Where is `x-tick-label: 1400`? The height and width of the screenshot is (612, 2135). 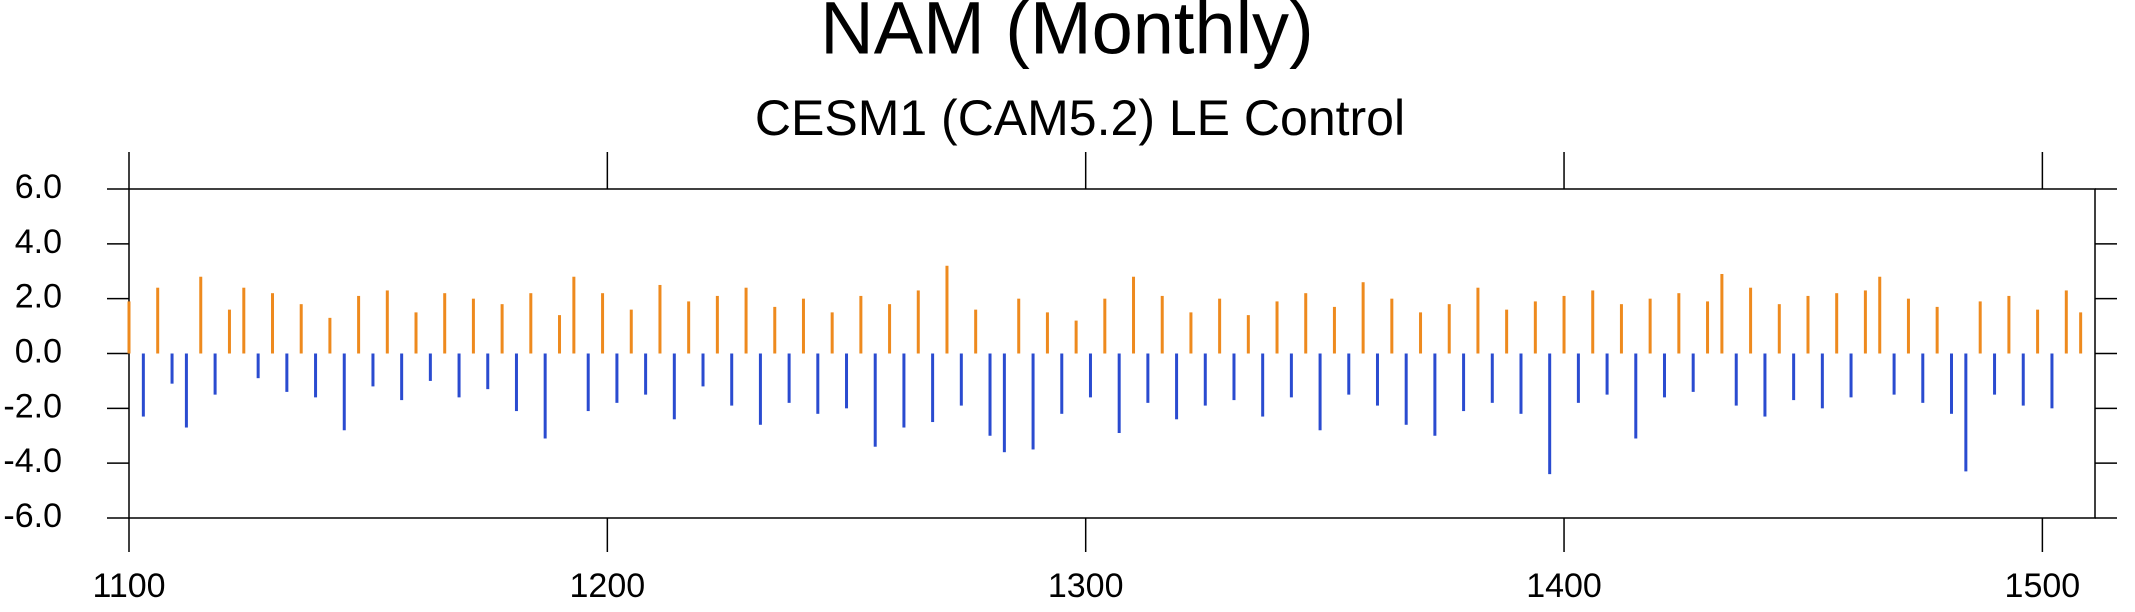 x-tick-label: 1400 is located at coordinates (1564, 586).